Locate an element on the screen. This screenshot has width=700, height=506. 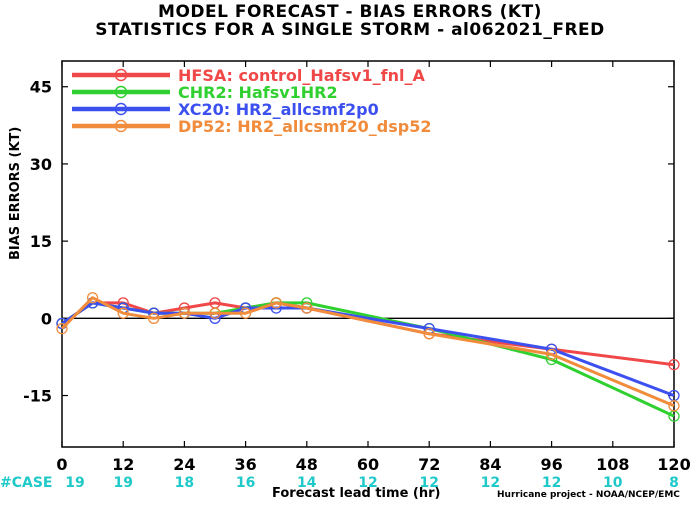
y-tick-label: 15 is located at coordinates (41, 241).